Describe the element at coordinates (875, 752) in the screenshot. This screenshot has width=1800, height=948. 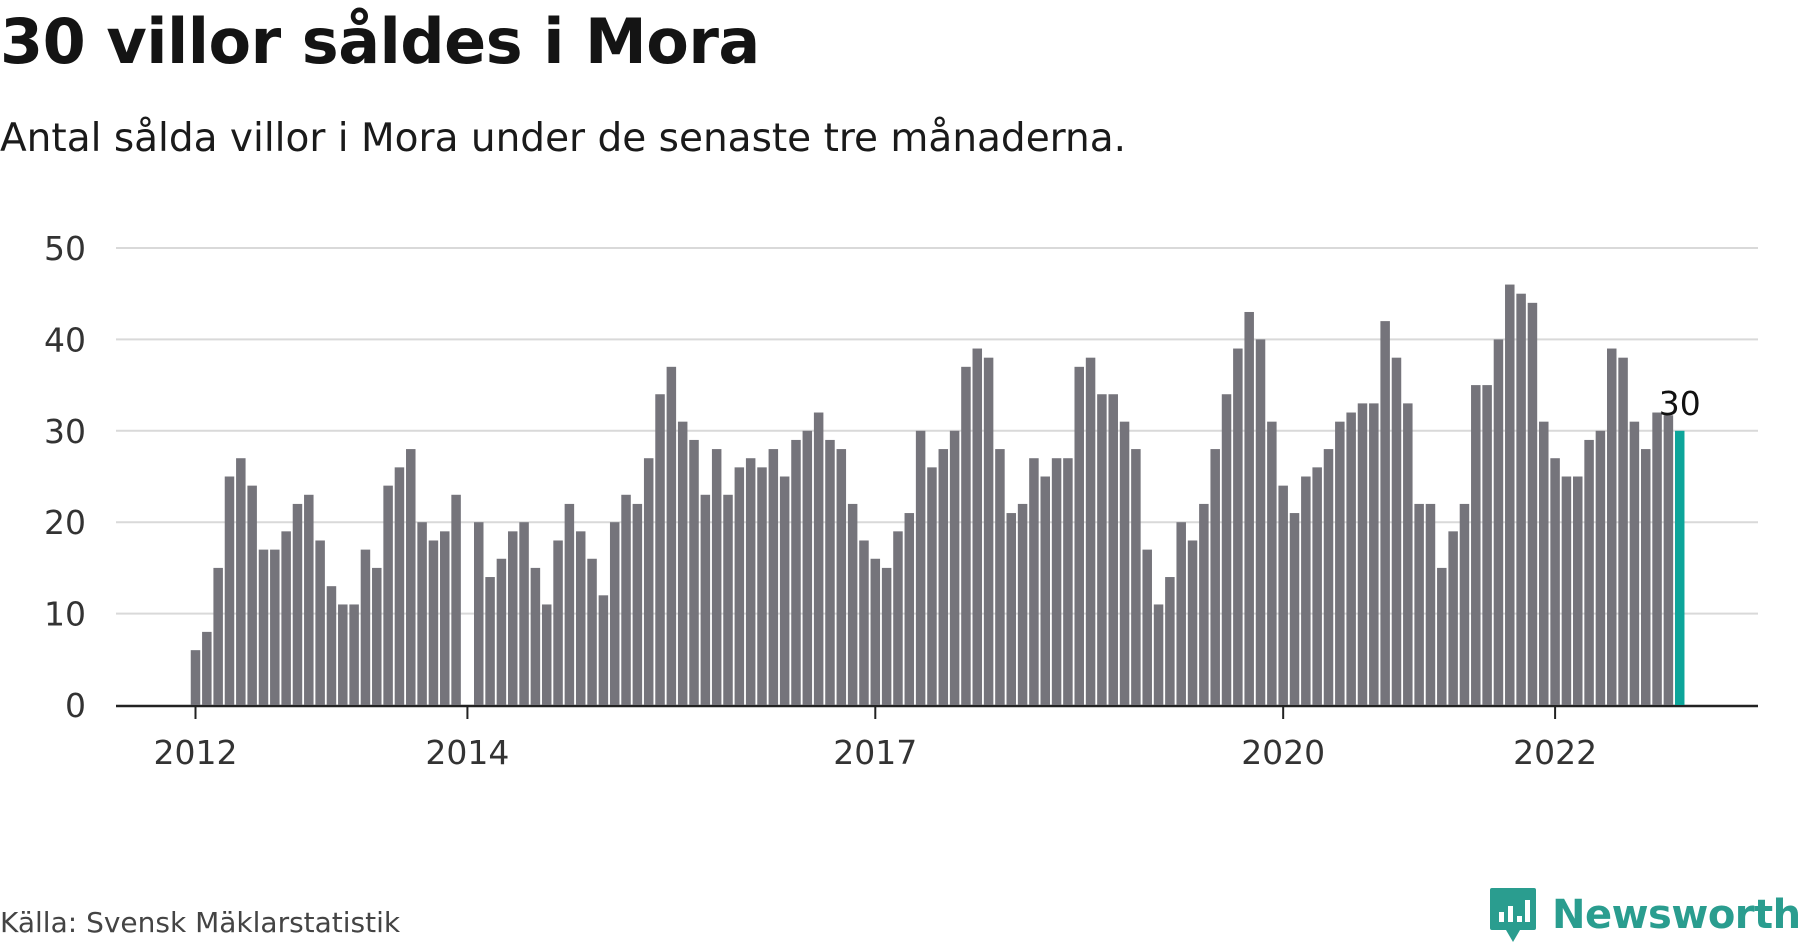
I see `x-tick-label: 2017` at that location.